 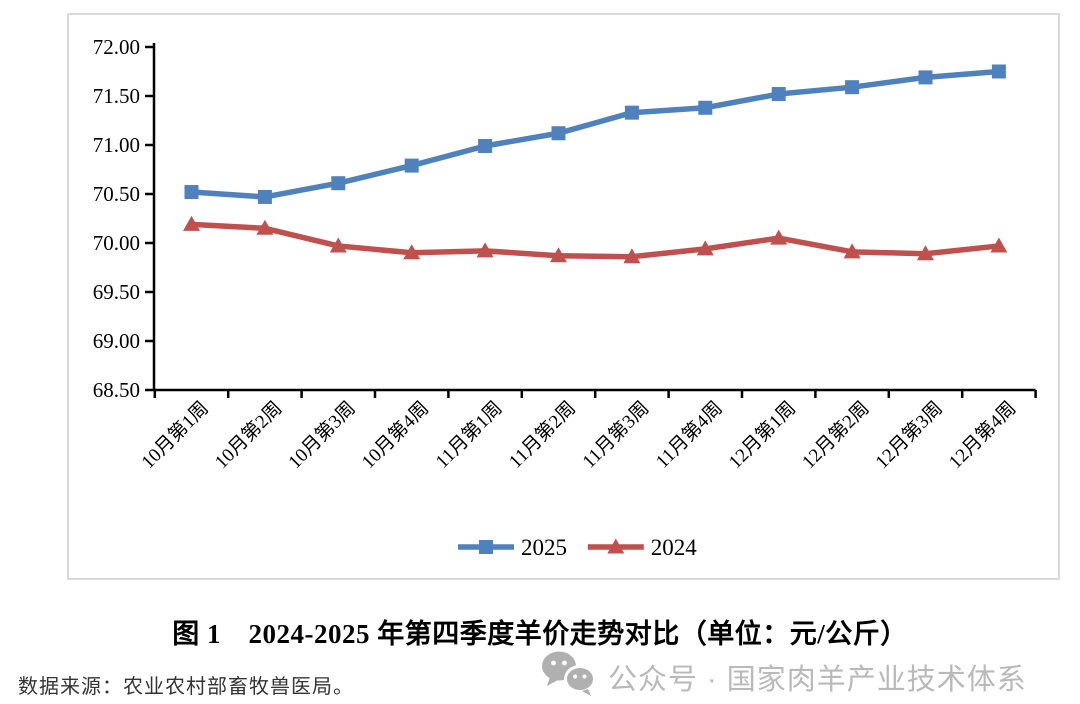 What do you see at coordinates (116, 47) in the screenshot?
I see `y-axis-tick-label: 72.00` at bounding box center [116, 47].